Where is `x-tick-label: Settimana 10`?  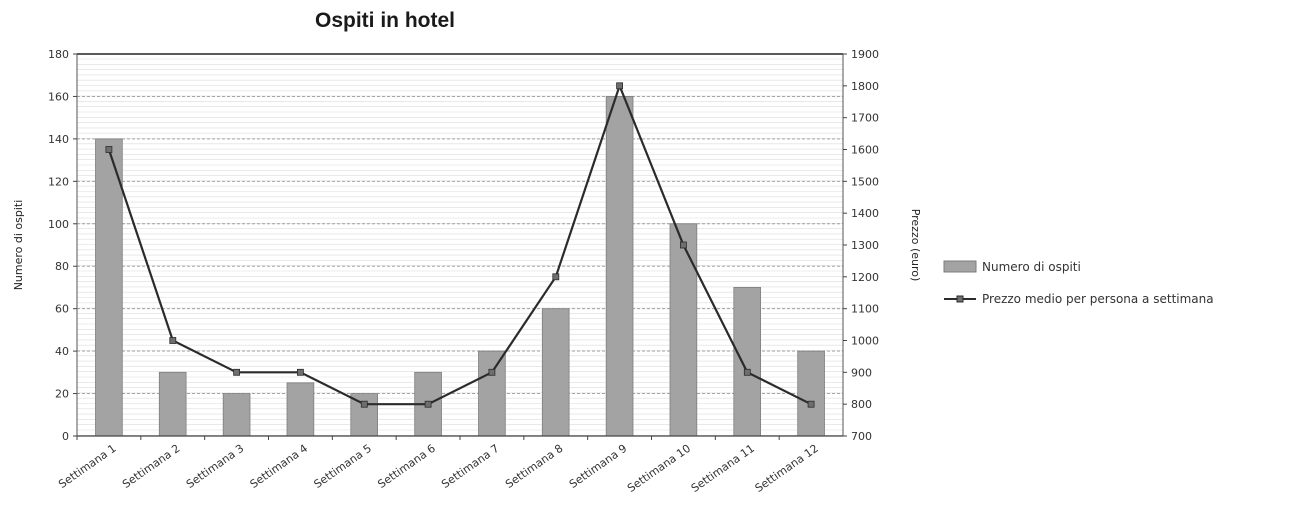
x-tick-label: Settimana 10 is located at coordinates (659, 468).